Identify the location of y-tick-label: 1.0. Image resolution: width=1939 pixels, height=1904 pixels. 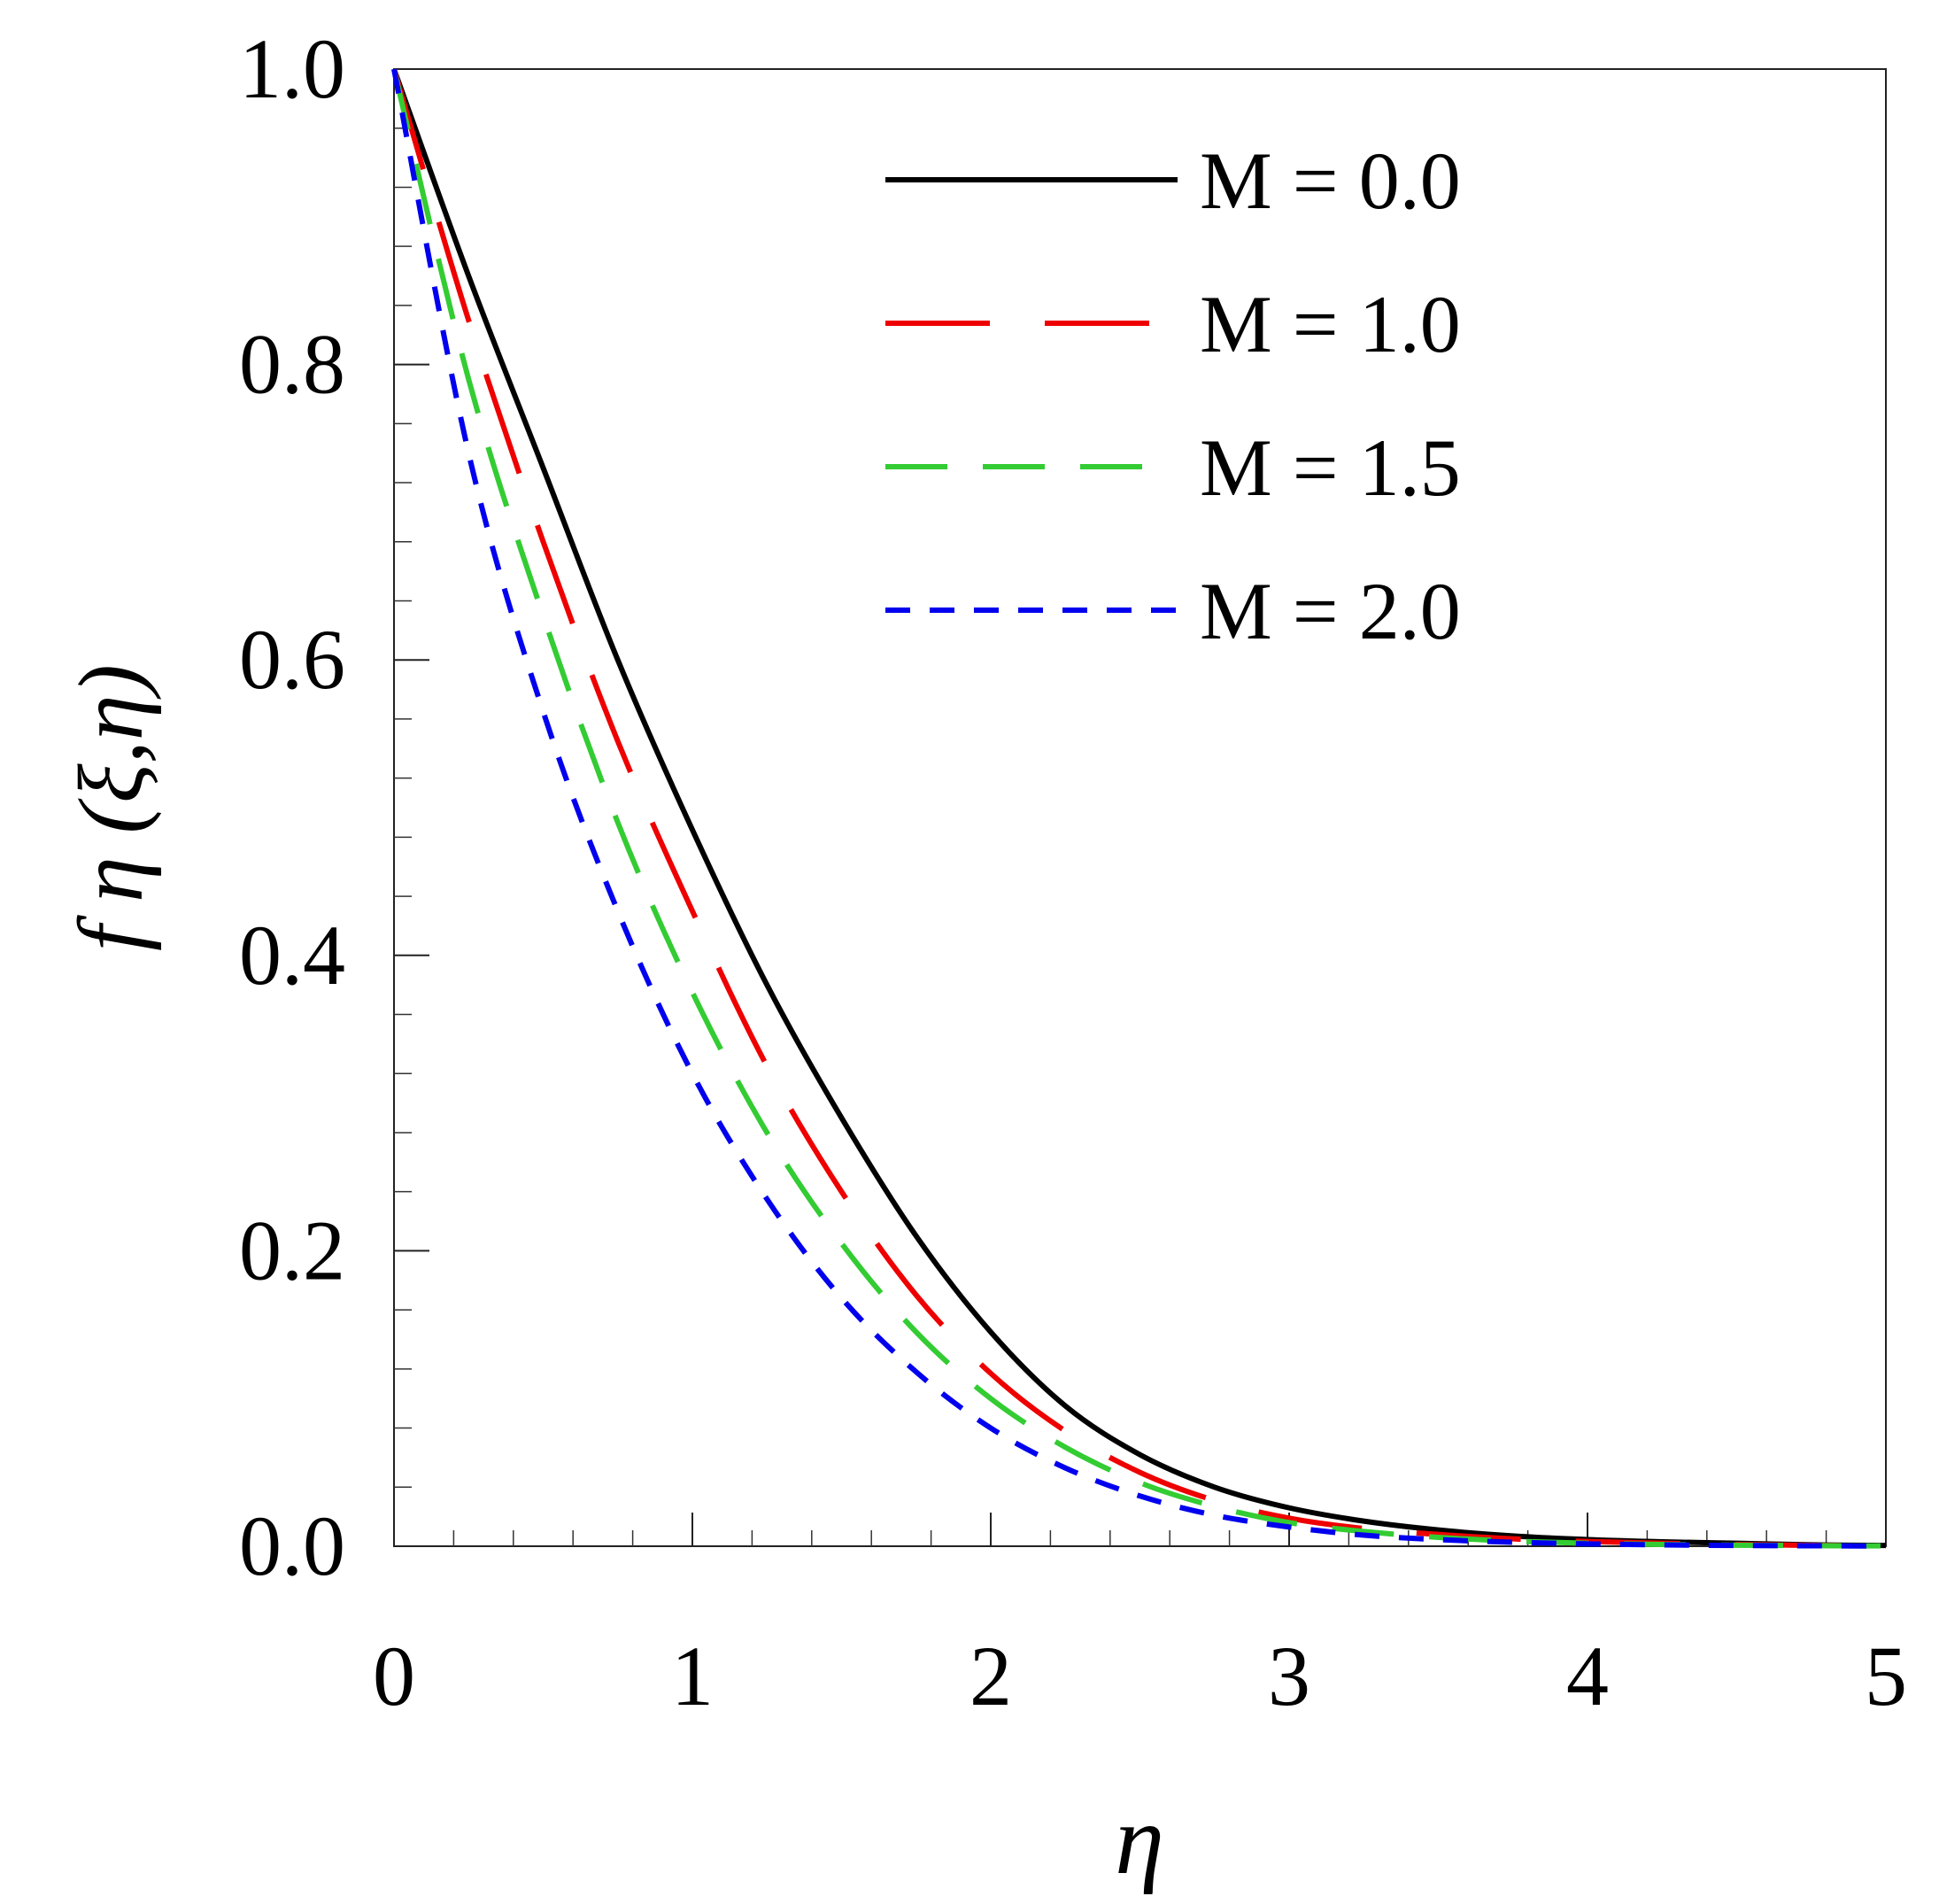
(292, 68).